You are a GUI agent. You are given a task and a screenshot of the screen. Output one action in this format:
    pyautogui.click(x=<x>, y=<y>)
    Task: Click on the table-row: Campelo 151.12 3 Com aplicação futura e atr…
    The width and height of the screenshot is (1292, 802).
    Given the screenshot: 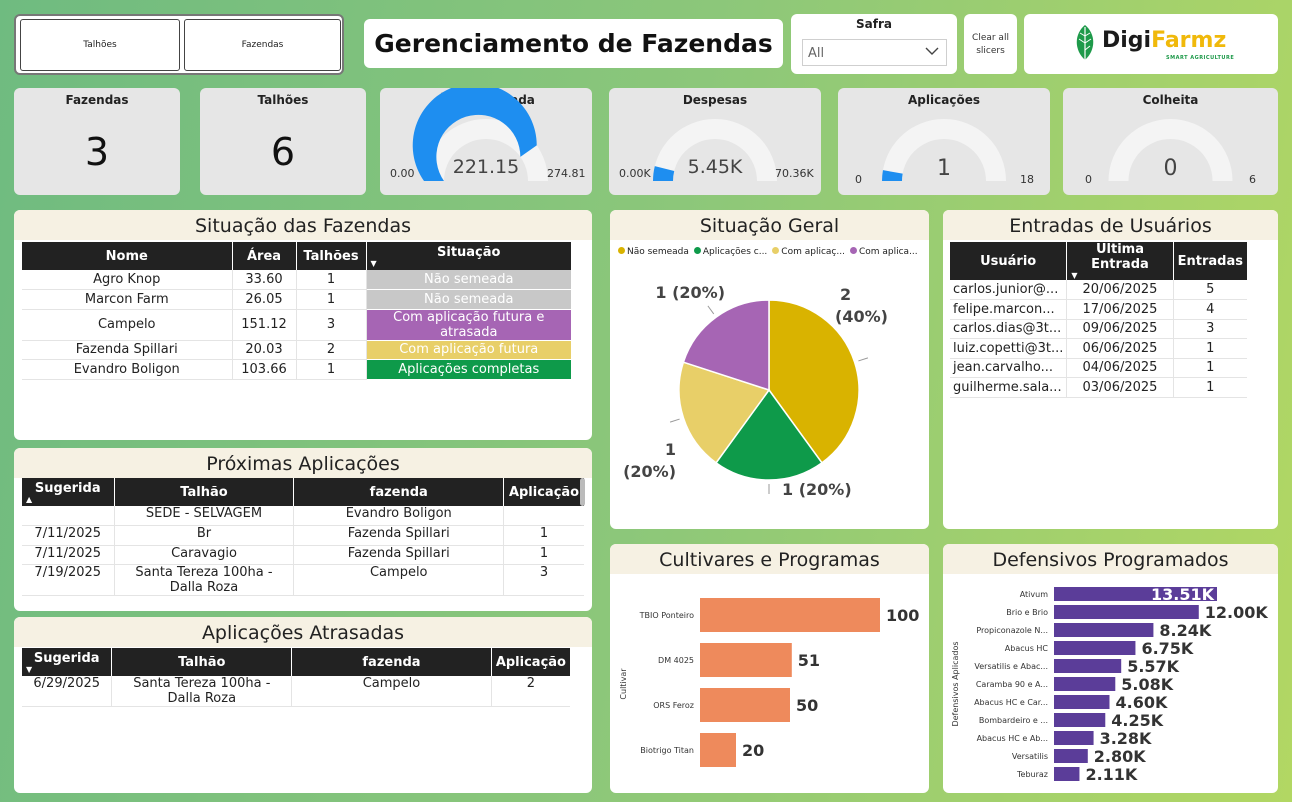 What is the action you would take?
    pyautogui.click(x=296, y=325)
    